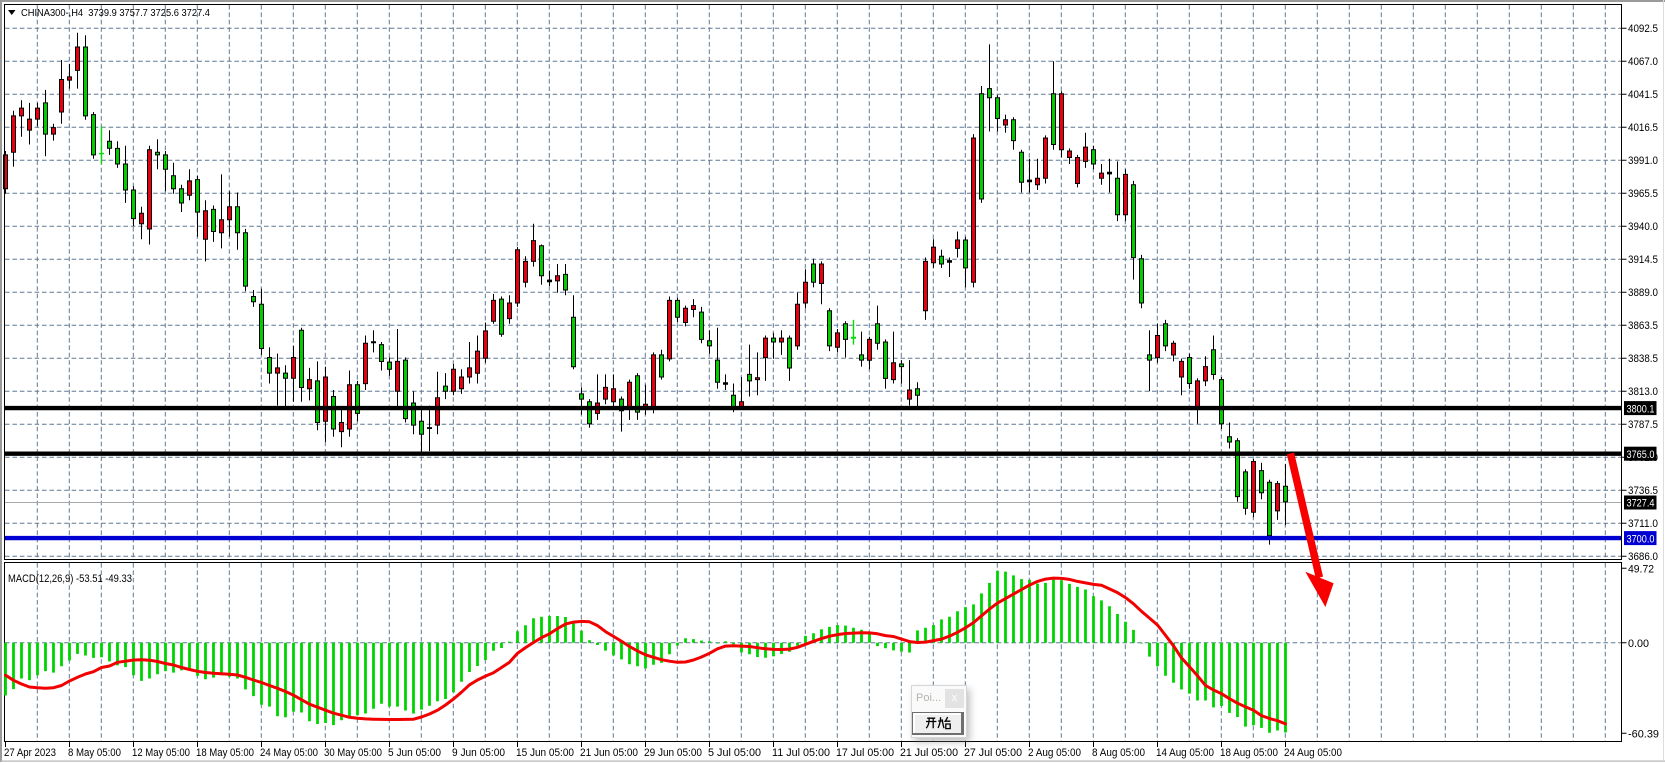 Image resolution: width=1665 pixels, height=765 pixels. Describe the element at coordinates (1643, 227) in the screenshot. I see `svg-text: 3940.0` at that location.